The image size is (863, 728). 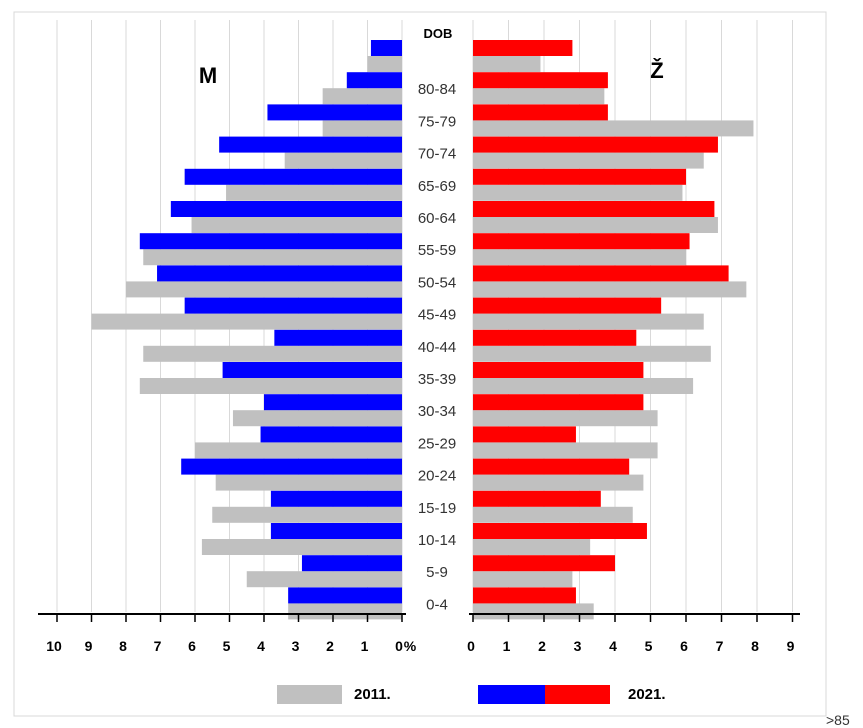 What do you see at coordinates (365, 646) in the screenshot?
I see `tick-label-left-1: 1` at bounding box center [365, 646].